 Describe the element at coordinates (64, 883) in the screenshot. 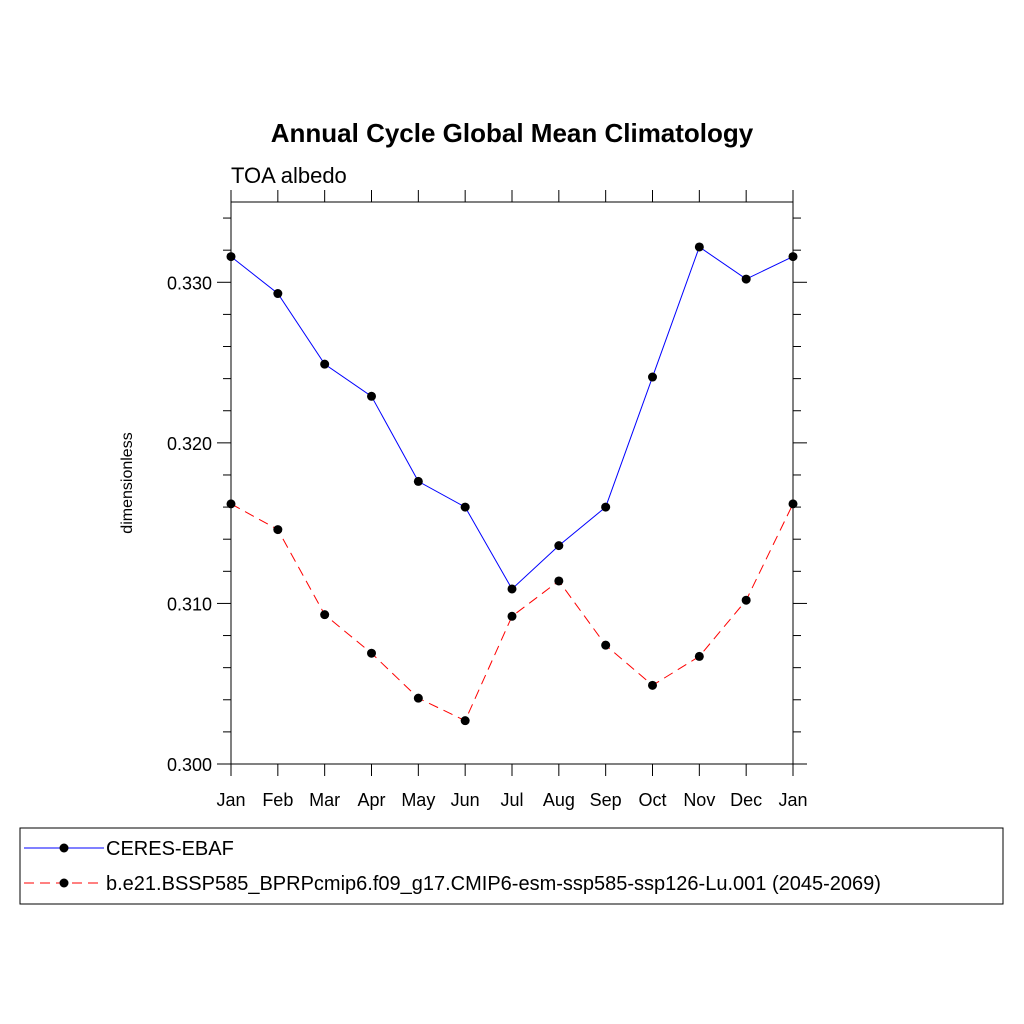

I see `legend-marker-model` at that location.